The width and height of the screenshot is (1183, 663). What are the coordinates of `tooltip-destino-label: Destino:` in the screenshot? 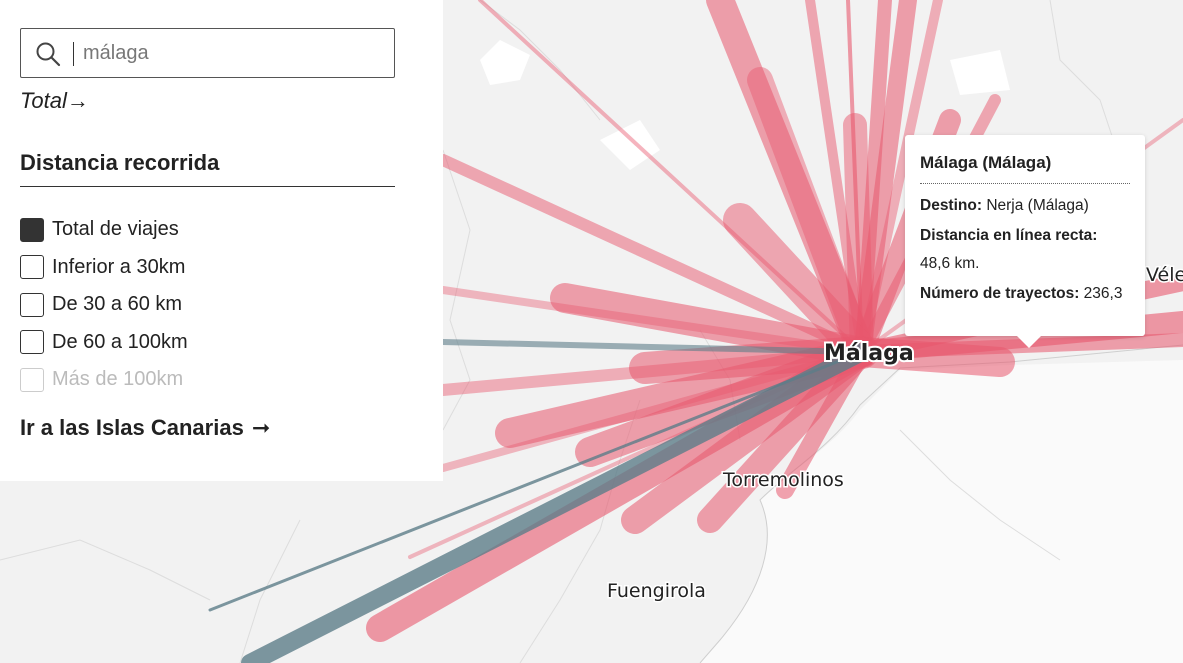 It's located at (951, 205).